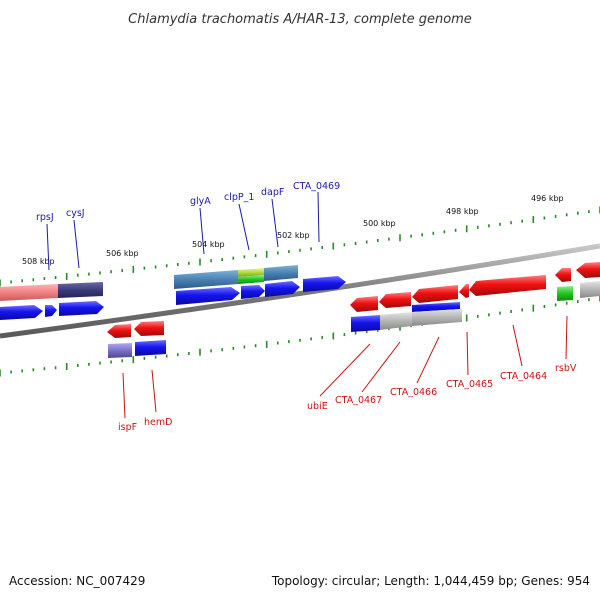 The width and height of the screenshot is (600, 600). What do you see at coordinates (316, 186) in the screenshot?
I see `gene-label-CTA_0469: CTA_0469` at bounding box center [316, 186].